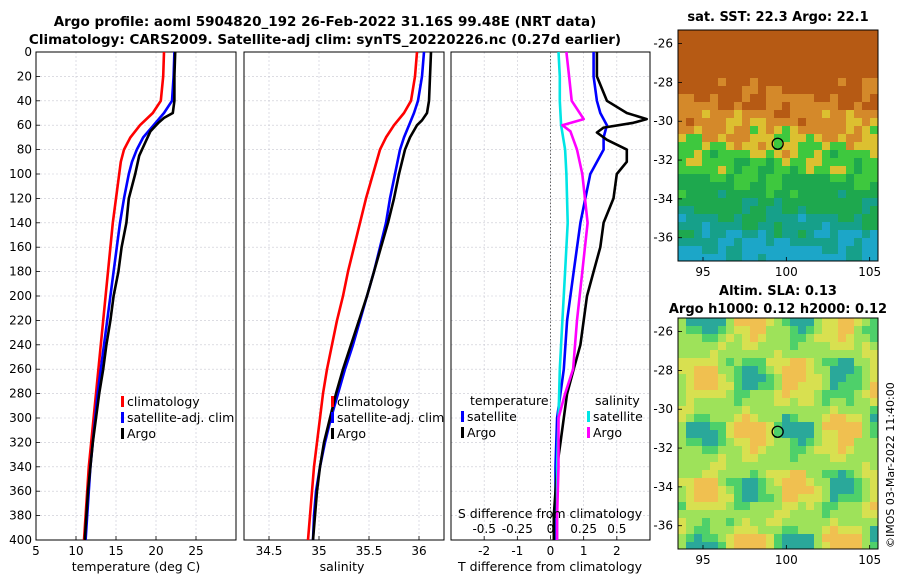  Describe the element at coordinates (20, 345) in the screenshot. I see `depth-tick-label: 240` at that location.